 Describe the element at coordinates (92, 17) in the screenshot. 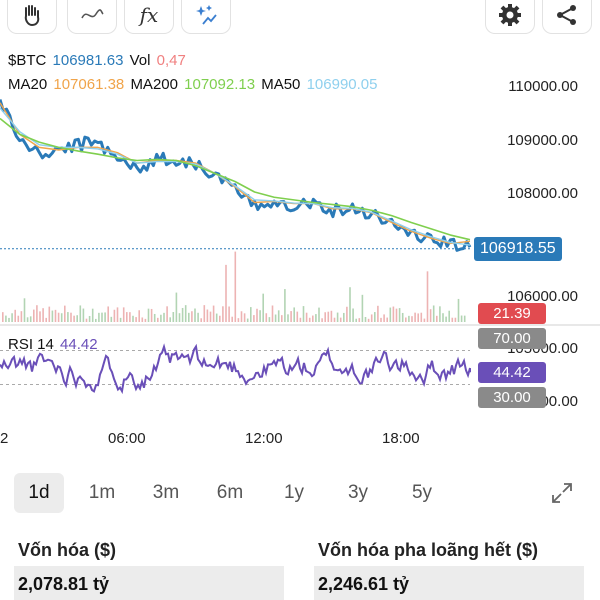

I see `line-draw-icon` at that location.